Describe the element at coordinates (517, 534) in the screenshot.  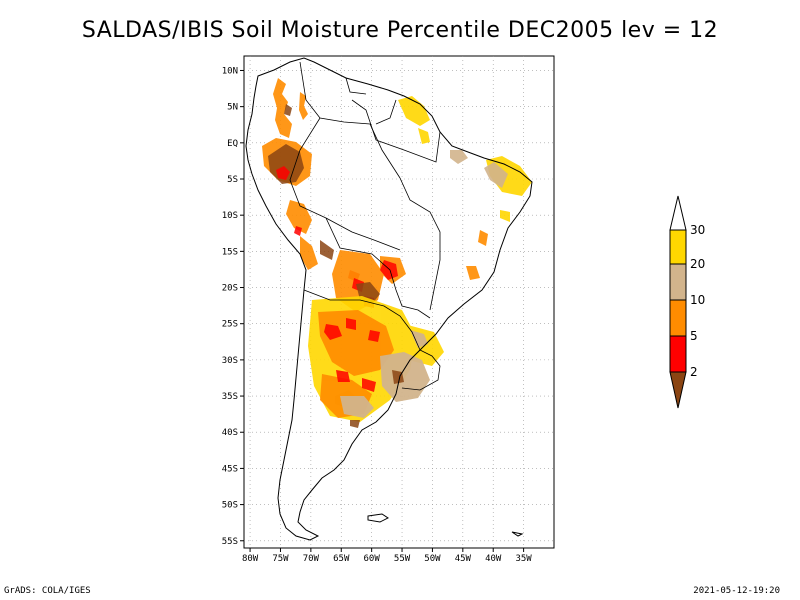
I see `small-island-outline` at that location.